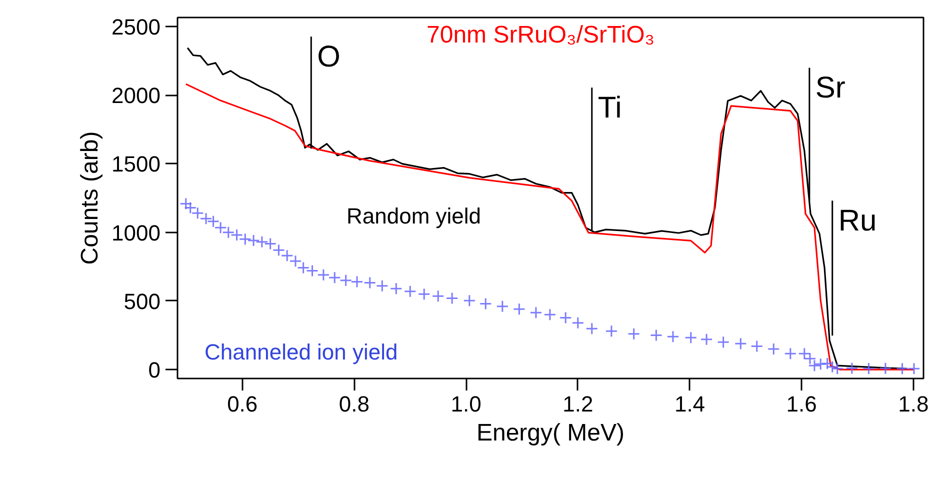 This screenshot has width=941, height=497. Describe the element at coordinates (801, 404) in the screenshot. I see `x-tick-label: 1.6` at that location.